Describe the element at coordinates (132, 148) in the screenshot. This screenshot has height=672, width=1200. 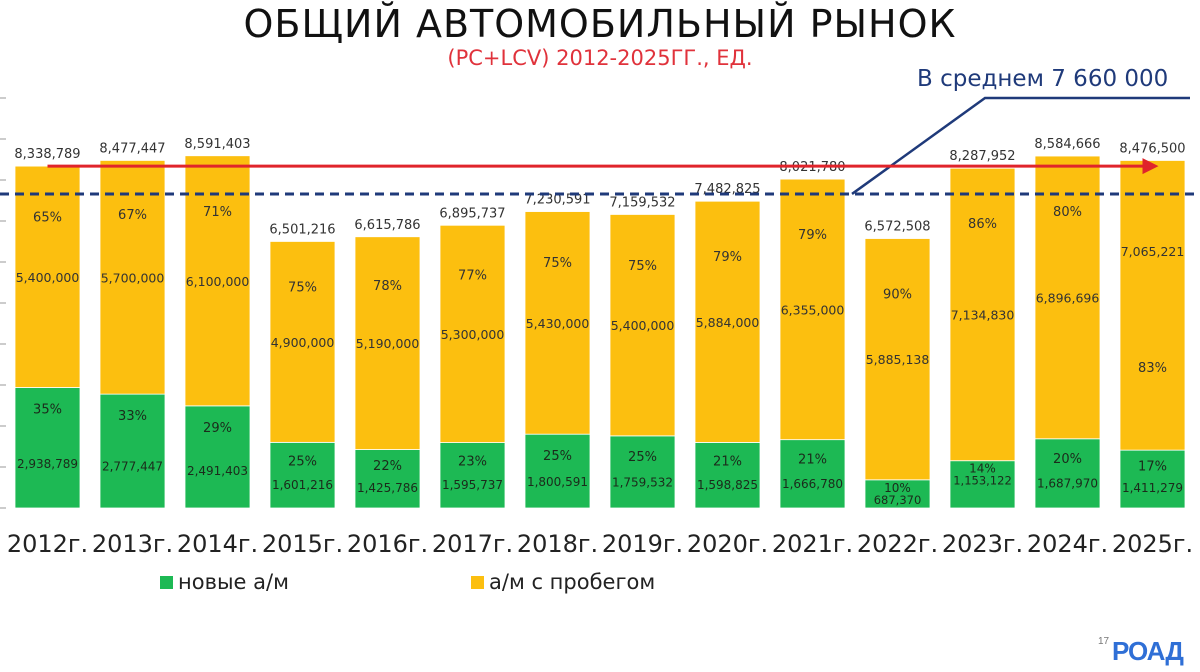
I see `total-label: 8,477,447` at that location.